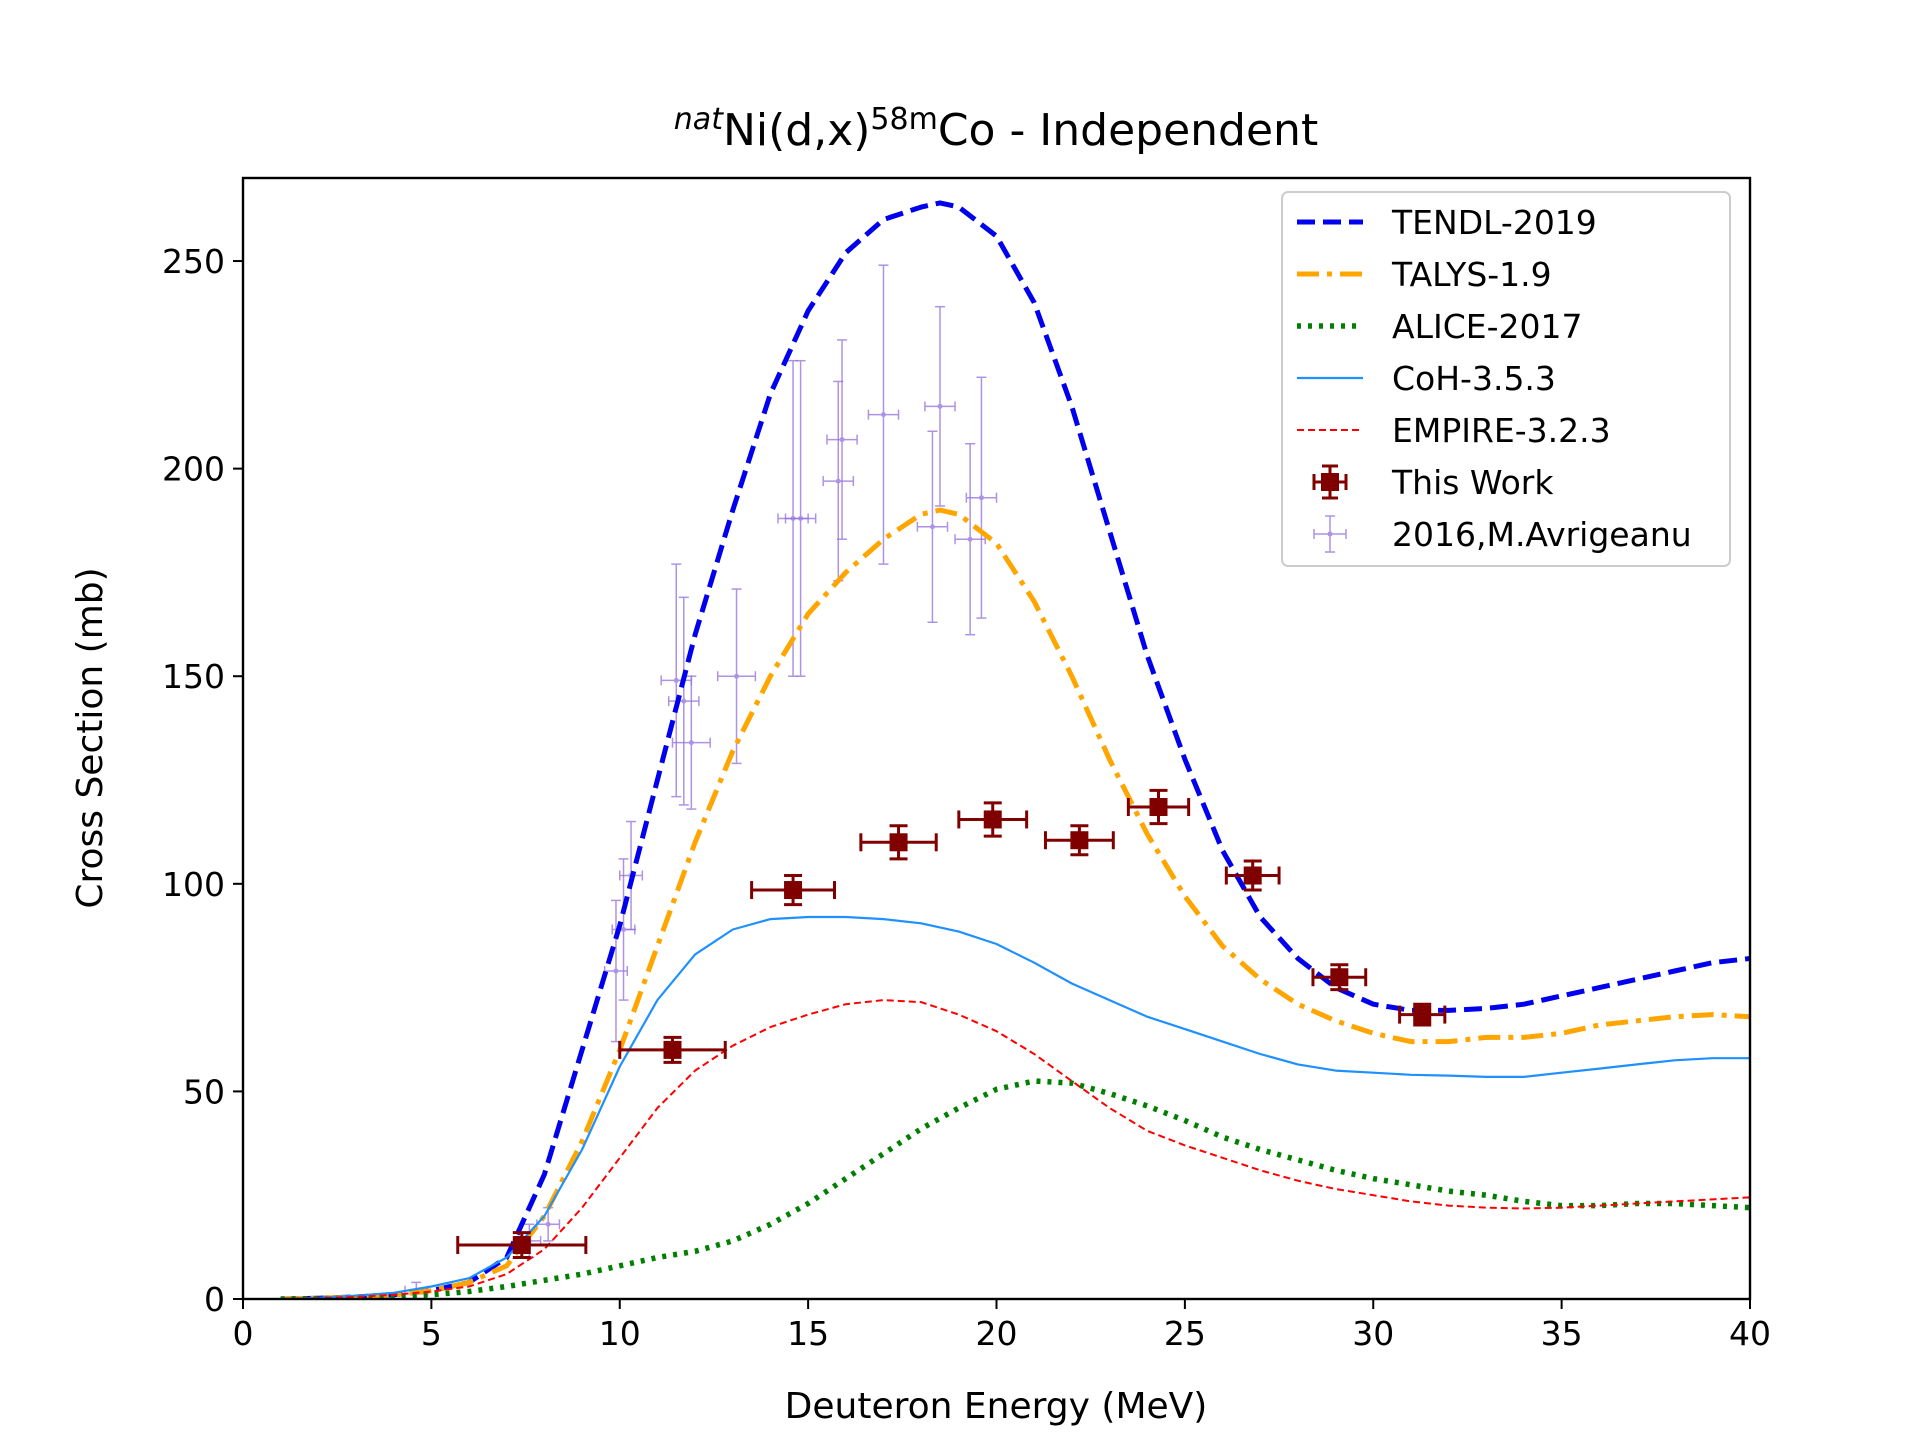 The width and height of the screenshot is (1920, 1440). I want to click on legend-label-coh: CoH-3.5.3, so click(1474, 378).